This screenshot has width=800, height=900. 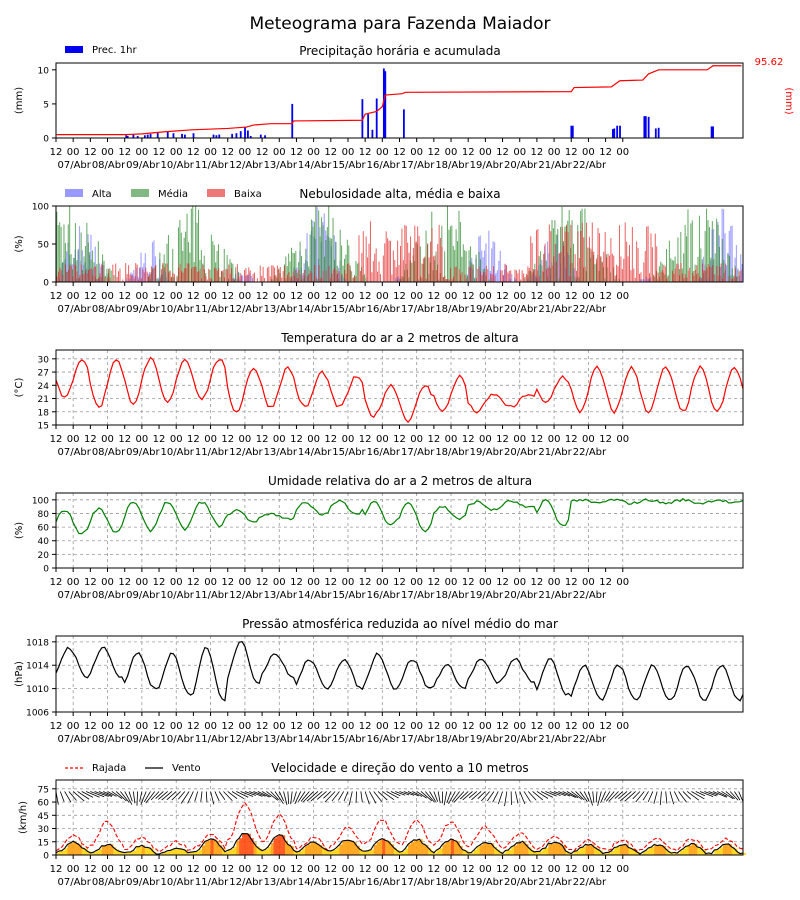 What do you see at coordinates (46, 284) in the screenshot?
I see `y-tick-label: 0` at bounding box center [46, 284].